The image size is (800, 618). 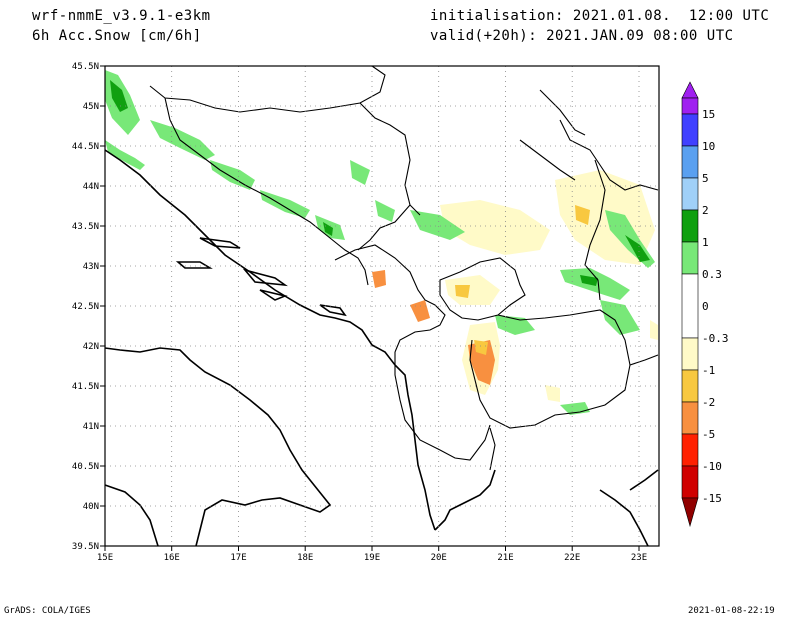 What do you see at coordinates (708, 434) in the screenshot?
I see `colorbar-label: -5` at bounding box center [708, 434].